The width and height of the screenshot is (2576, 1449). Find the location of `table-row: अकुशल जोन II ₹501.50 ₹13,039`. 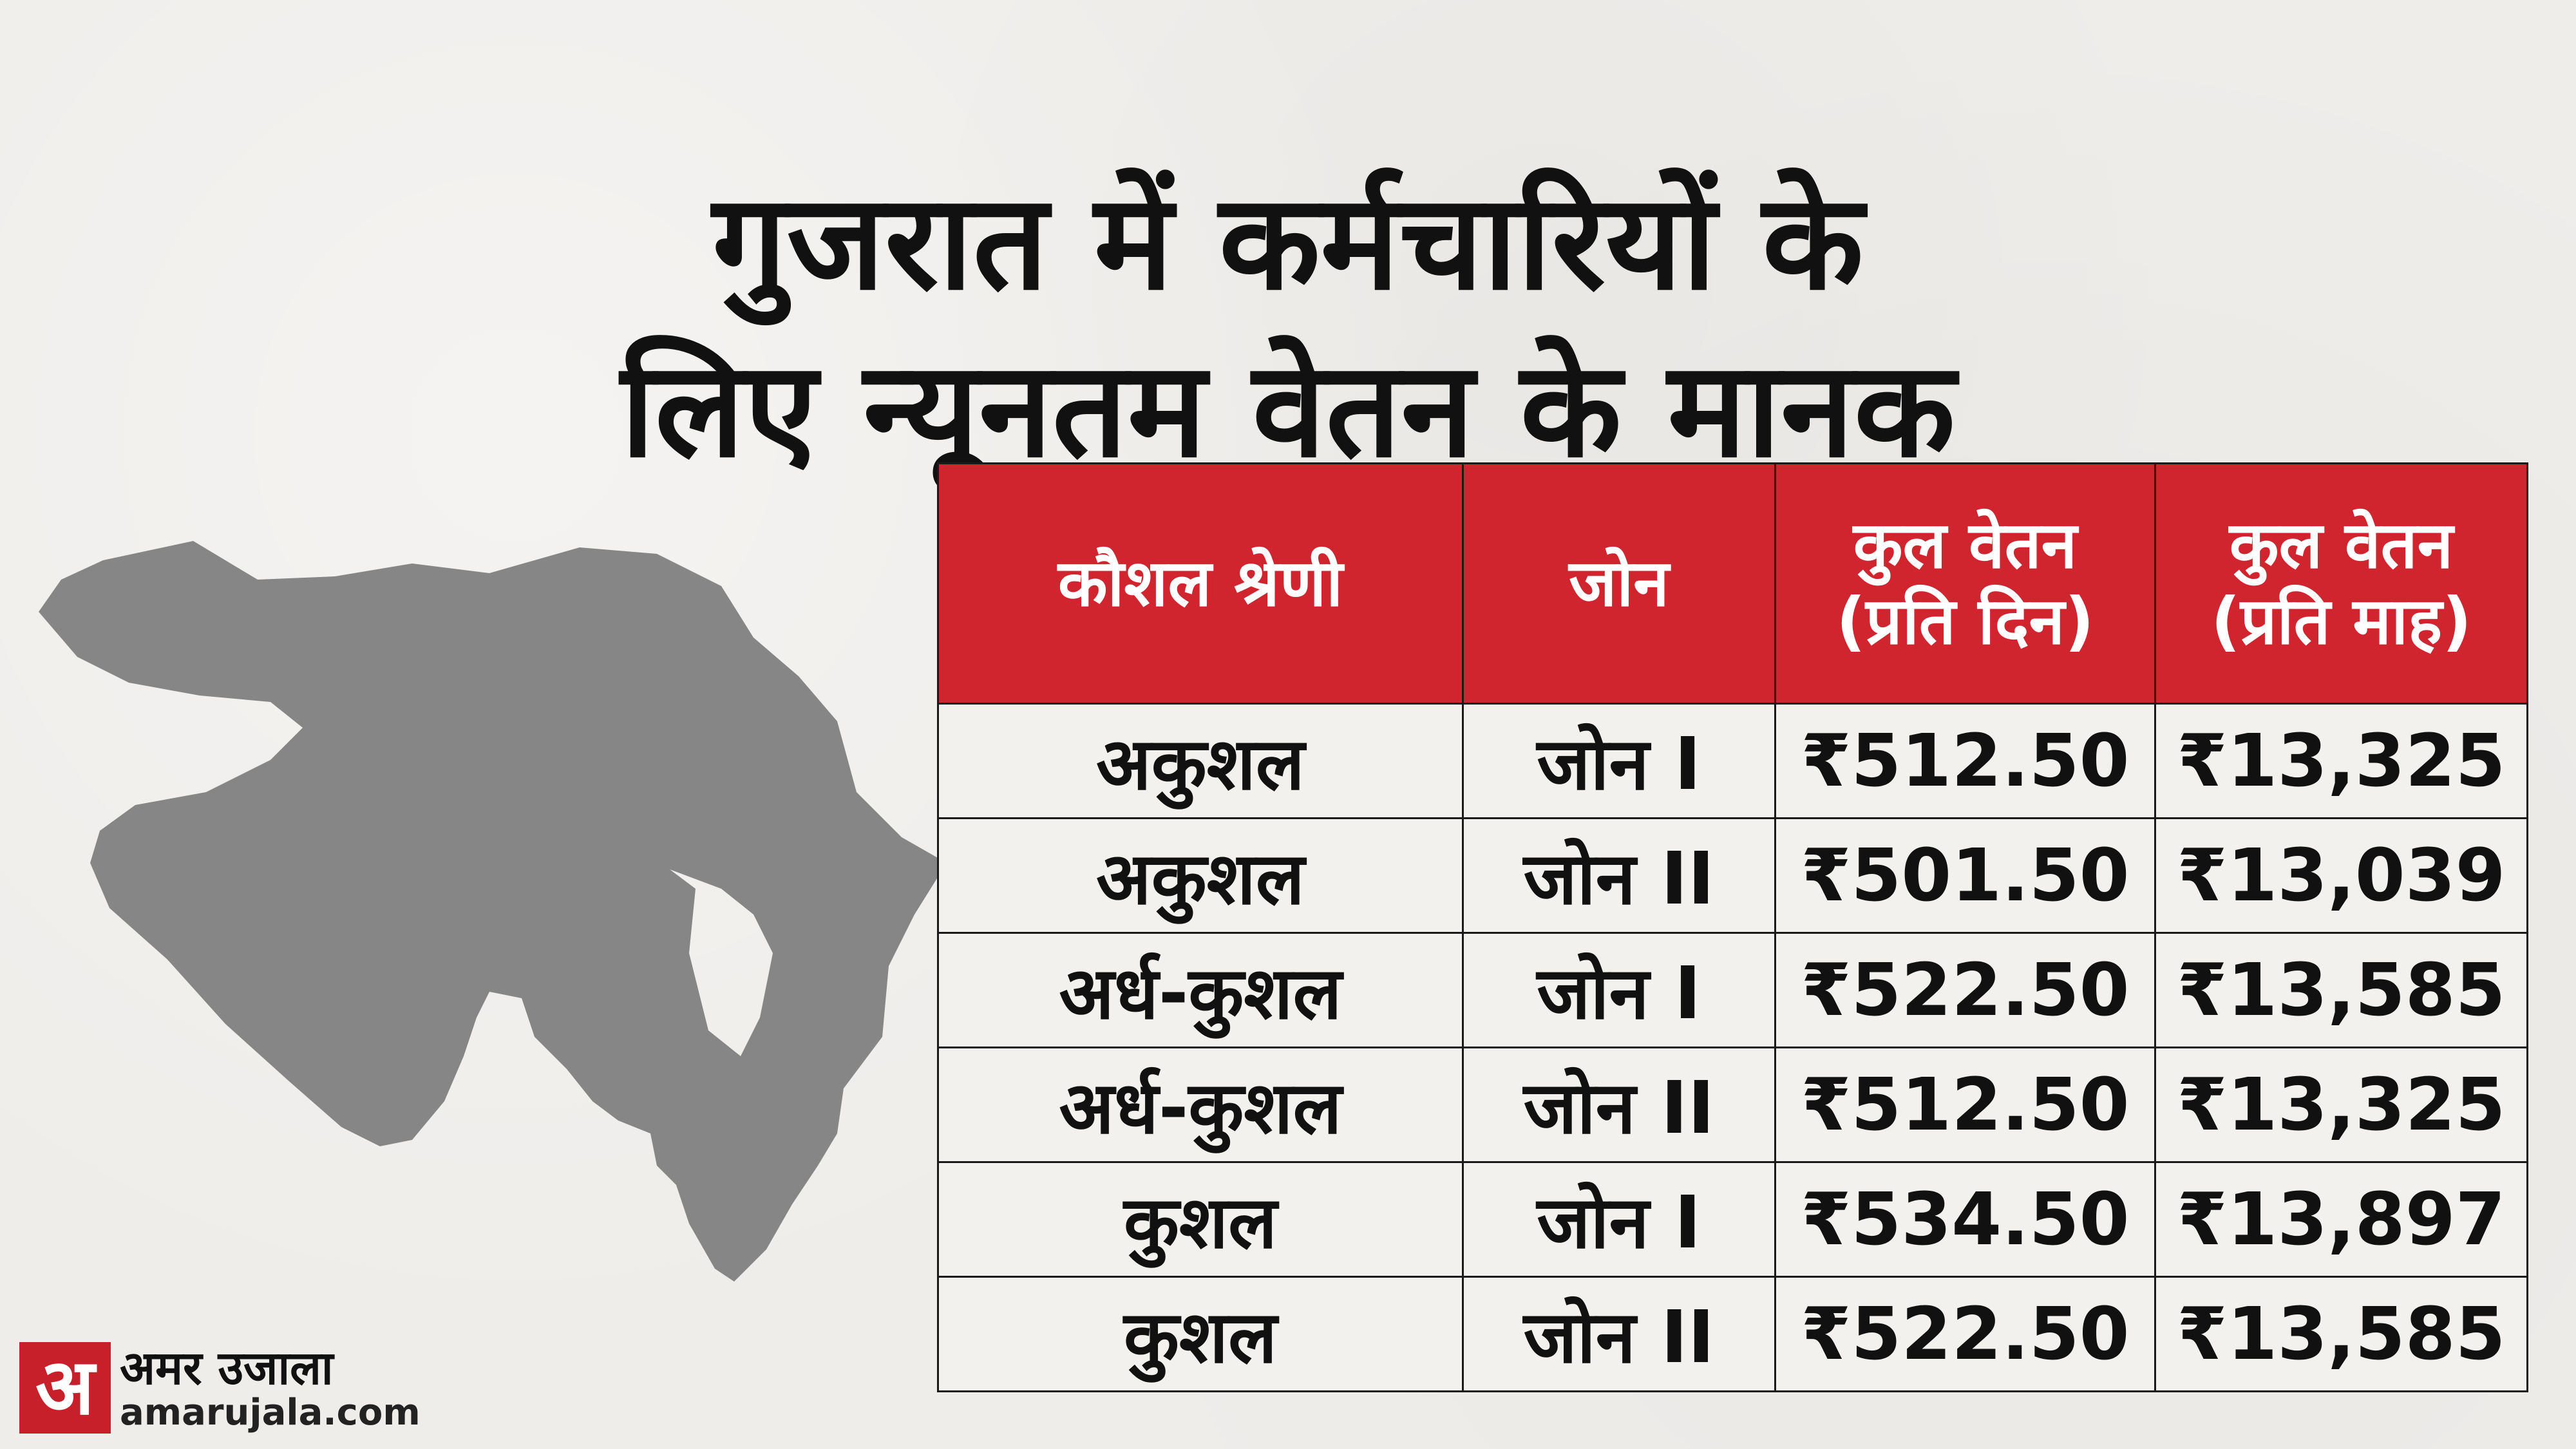

table-row: अकुशल जोन II ₹501.50 ₹13,039 is located at coordinates (1733, 876).